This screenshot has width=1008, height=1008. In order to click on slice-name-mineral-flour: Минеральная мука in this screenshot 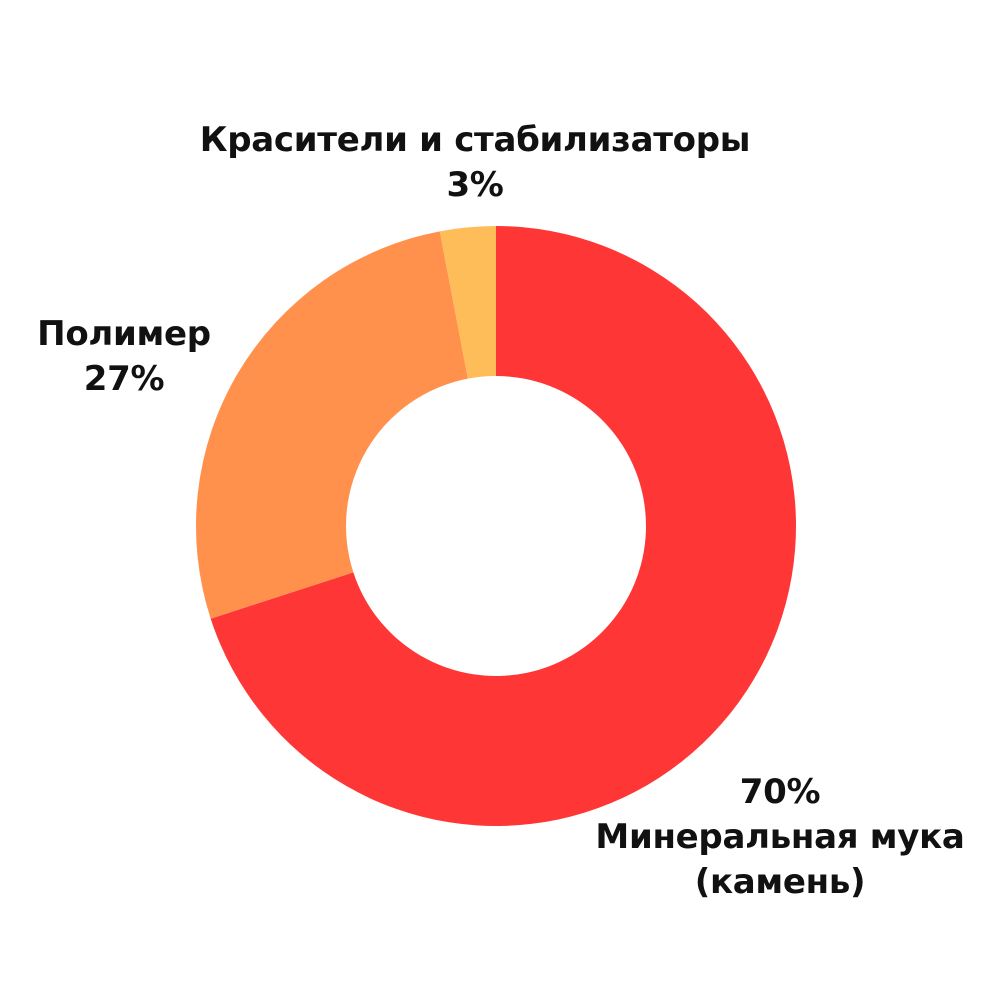, I will do `click(780, 836)`.